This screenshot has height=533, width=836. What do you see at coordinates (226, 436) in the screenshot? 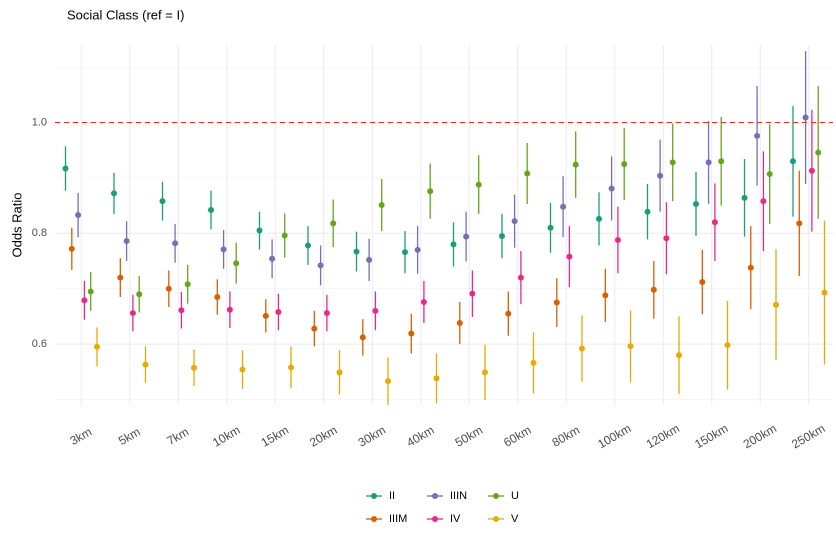
I see `x-tick-label: 10km` at bounding box center [226, 436].